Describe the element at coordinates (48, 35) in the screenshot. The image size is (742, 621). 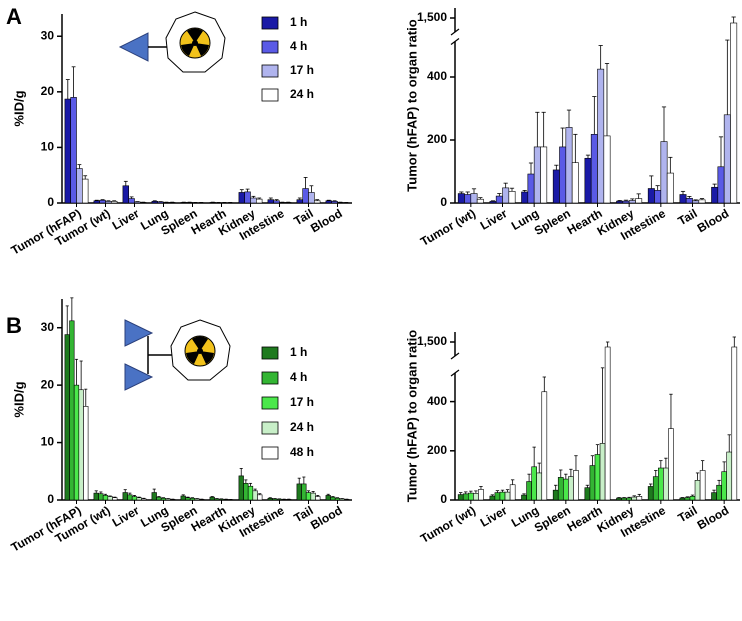
I see `y-tick-label: 30` at that location.